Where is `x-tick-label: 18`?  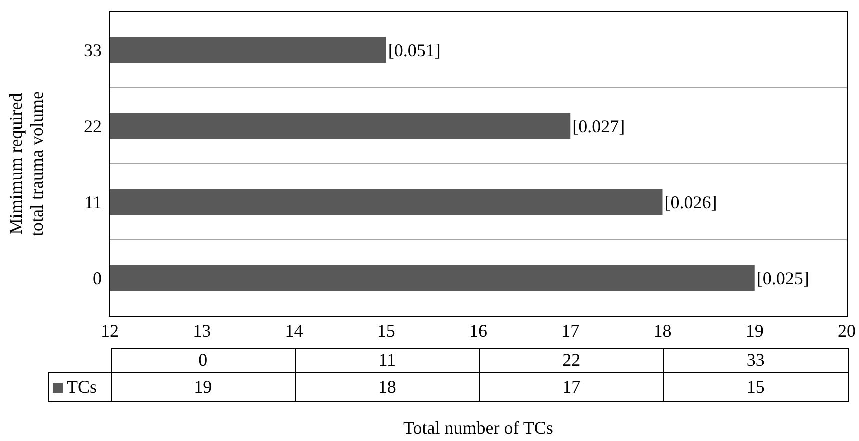 x-tick-label: 18 is located at coordinates (663, 330).